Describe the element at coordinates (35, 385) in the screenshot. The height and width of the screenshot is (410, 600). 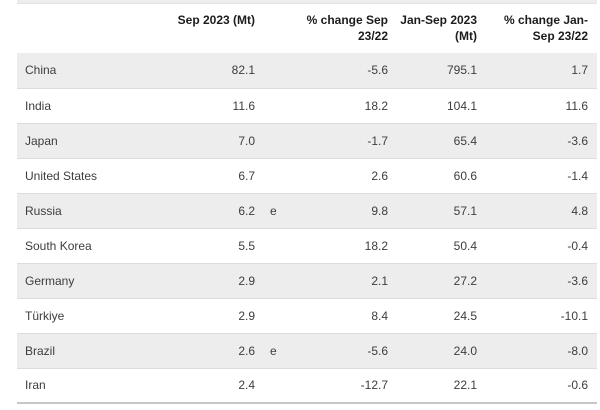
I see `country-cell: Iran` at that location.